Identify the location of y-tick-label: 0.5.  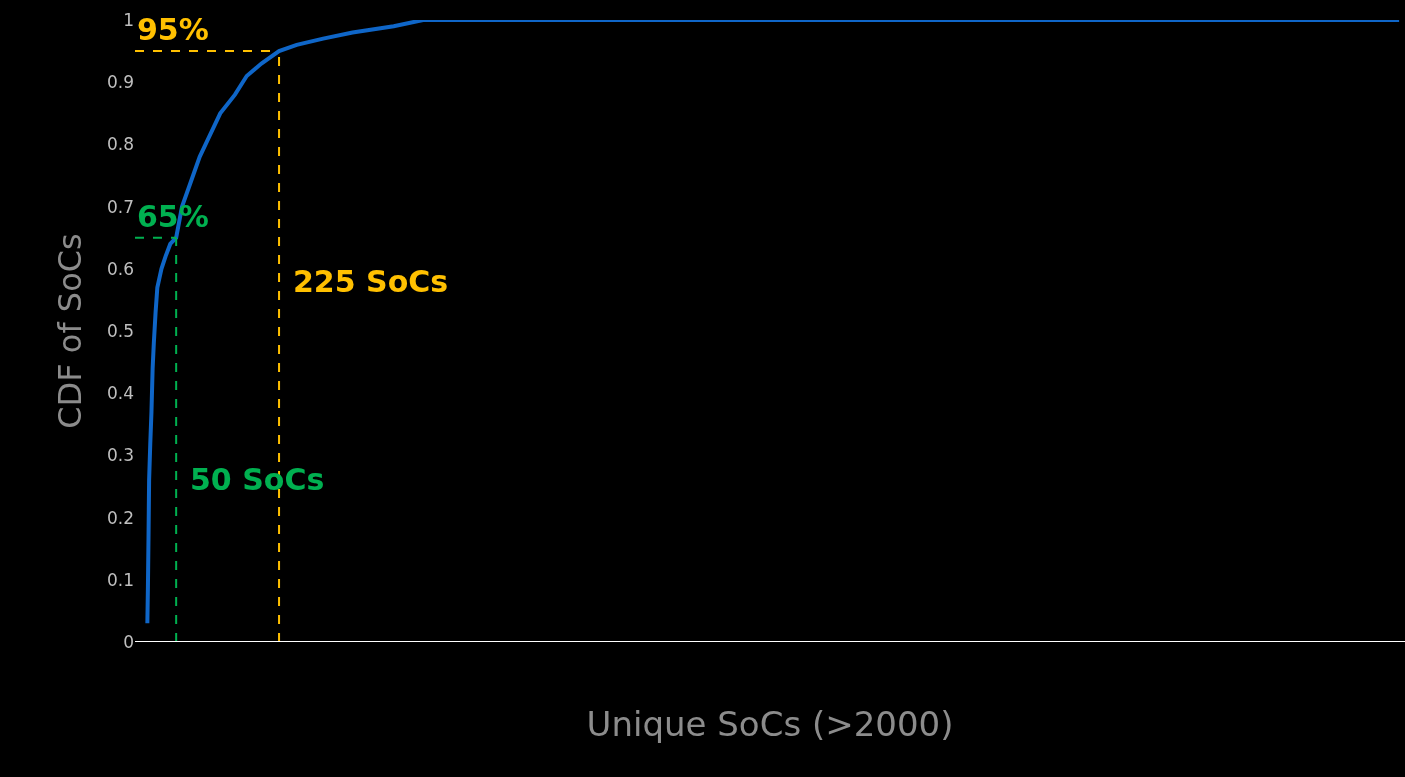
(120, 330).